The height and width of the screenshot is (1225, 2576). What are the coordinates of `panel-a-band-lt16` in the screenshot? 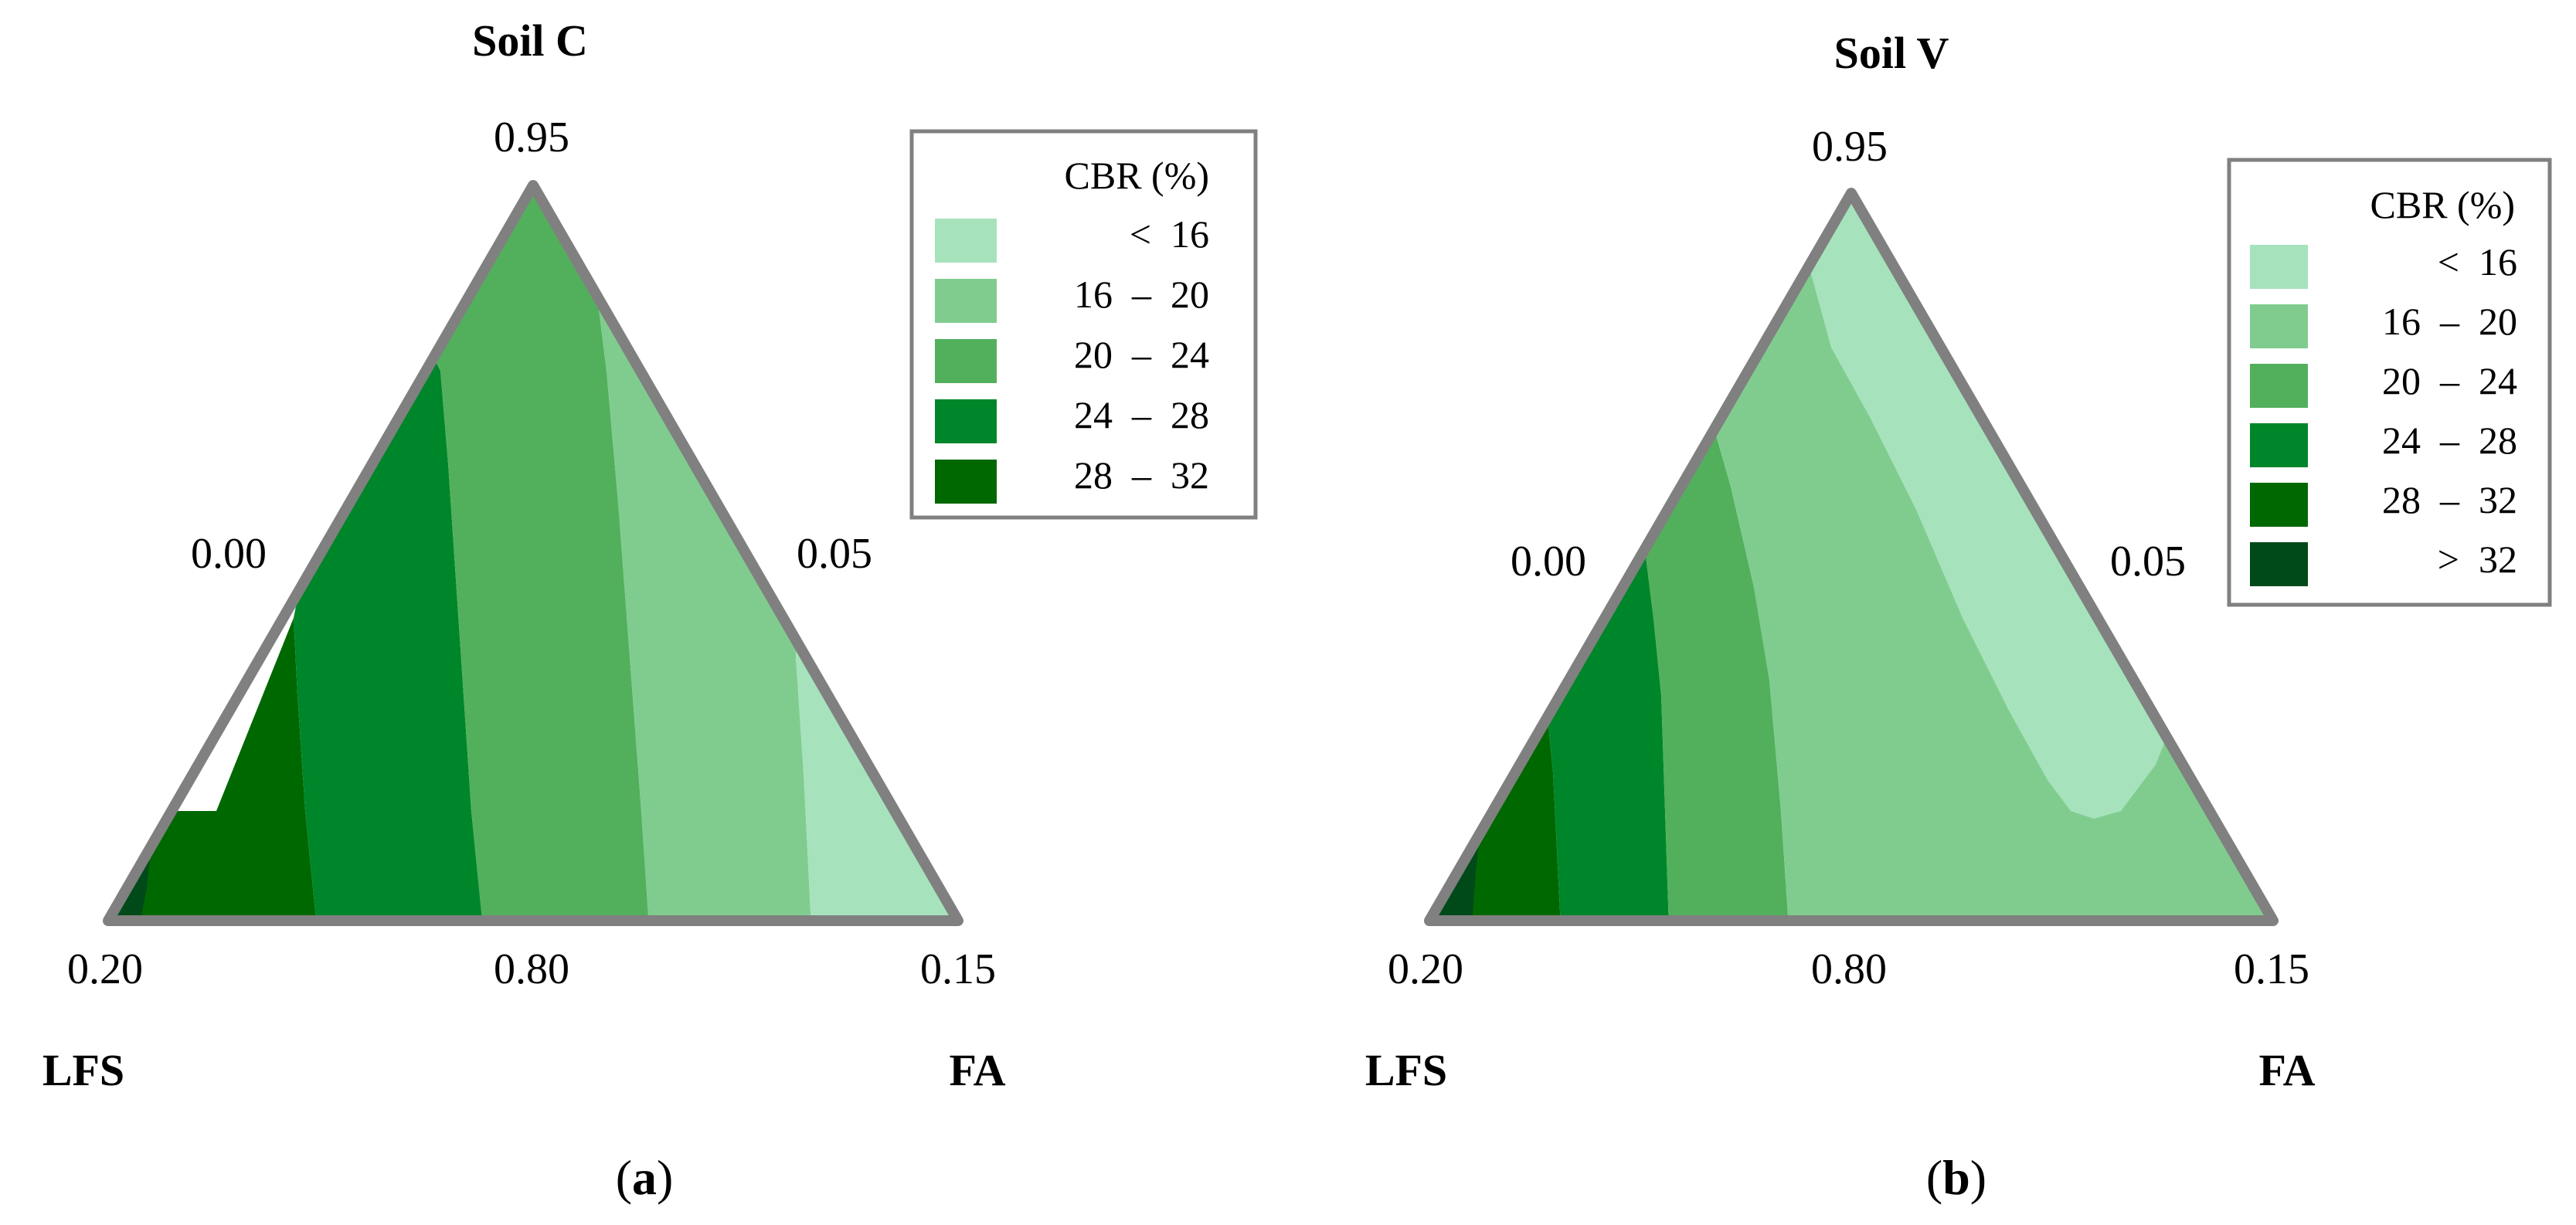 It's located at (877, 731).